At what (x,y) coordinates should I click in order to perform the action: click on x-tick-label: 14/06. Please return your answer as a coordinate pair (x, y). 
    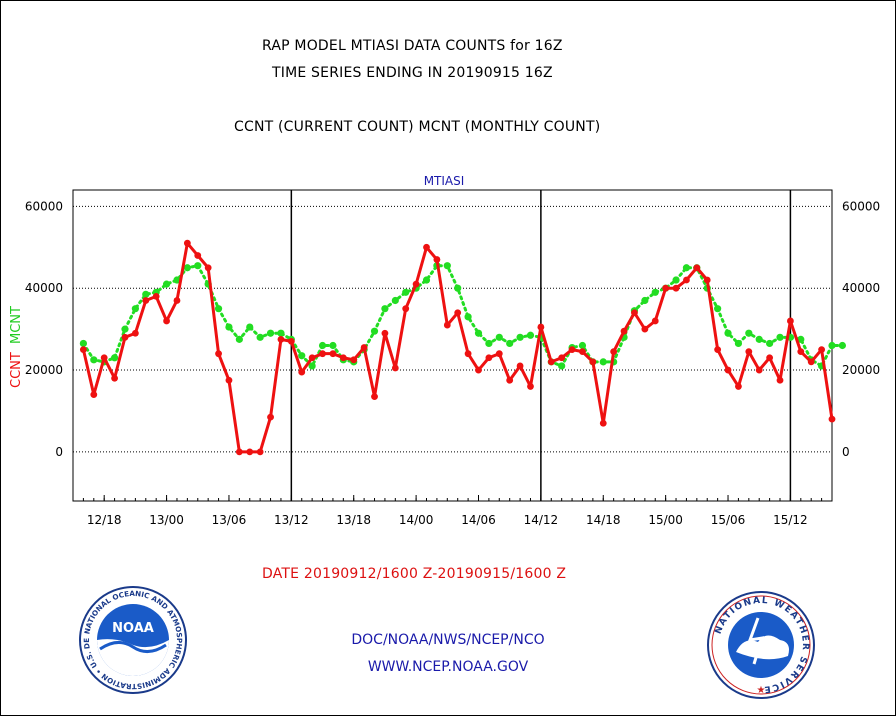
    Looking at the image, I should click on (478, 520).